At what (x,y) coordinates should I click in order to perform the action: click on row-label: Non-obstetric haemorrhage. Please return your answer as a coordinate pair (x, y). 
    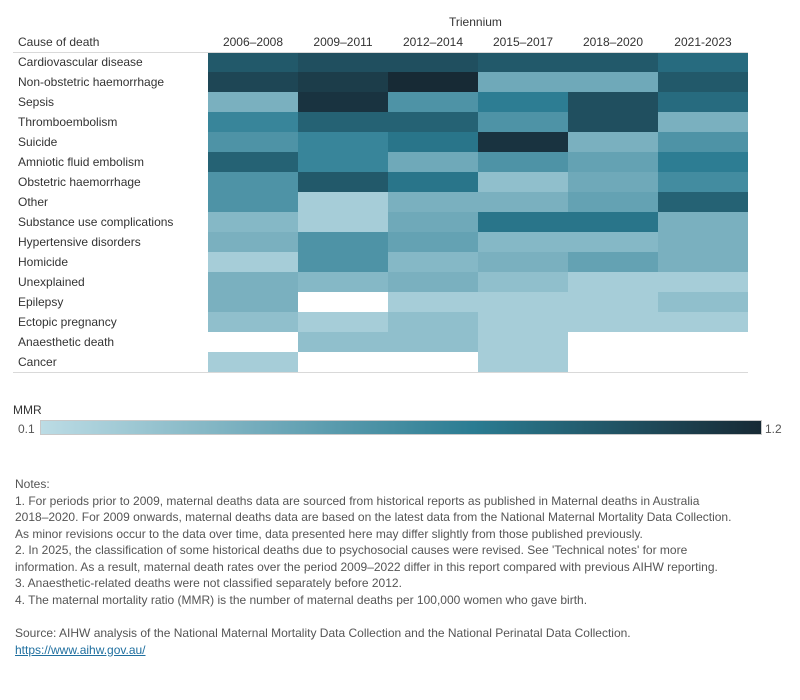
    Looking at the image, I should click on (91, 82).